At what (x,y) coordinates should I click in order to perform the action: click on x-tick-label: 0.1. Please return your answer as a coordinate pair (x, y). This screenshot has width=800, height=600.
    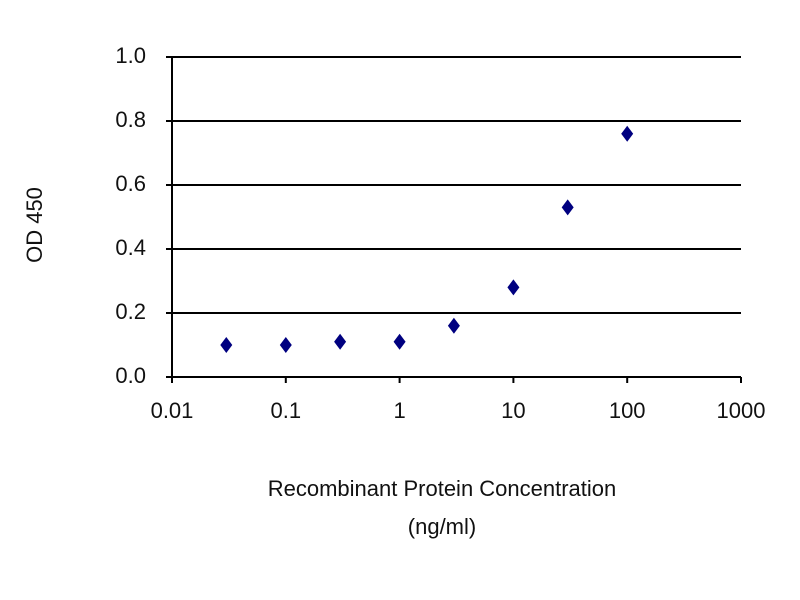
    Looking at the image, I should click on (286, 410).